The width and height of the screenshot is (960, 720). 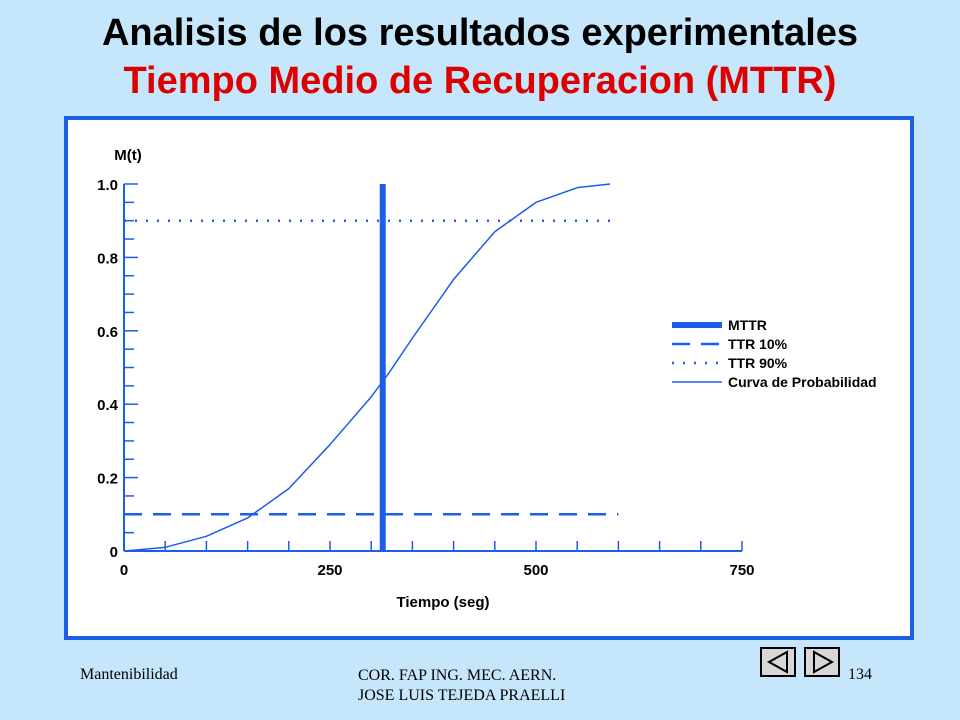 I want to click on y-axis-label: M(t), so click(x=127, y=155).